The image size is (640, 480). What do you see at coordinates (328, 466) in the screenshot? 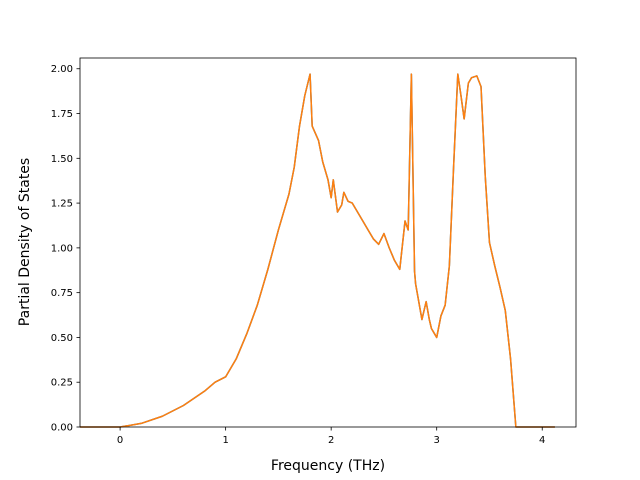
I see `x-axis-label: Frequency (THz)` at bounding box center [328, 466].